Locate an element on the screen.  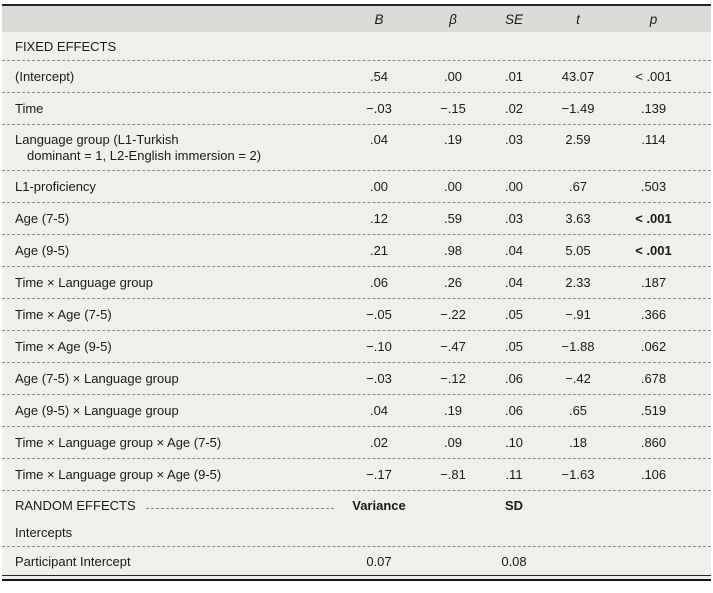
row-age-7-5: Age (7-5) .12 .59 .03 3.63 < .001 is located at coordinates (356, 219).